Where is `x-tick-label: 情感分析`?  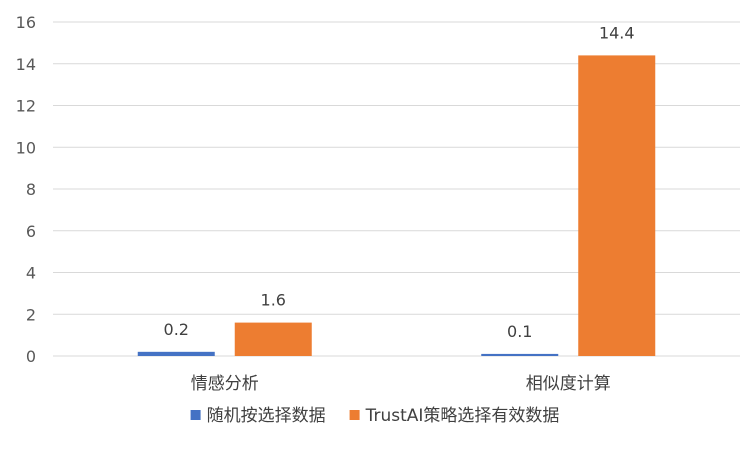 x-tick-label: 情感分析 is located at coordinates (225, 384).